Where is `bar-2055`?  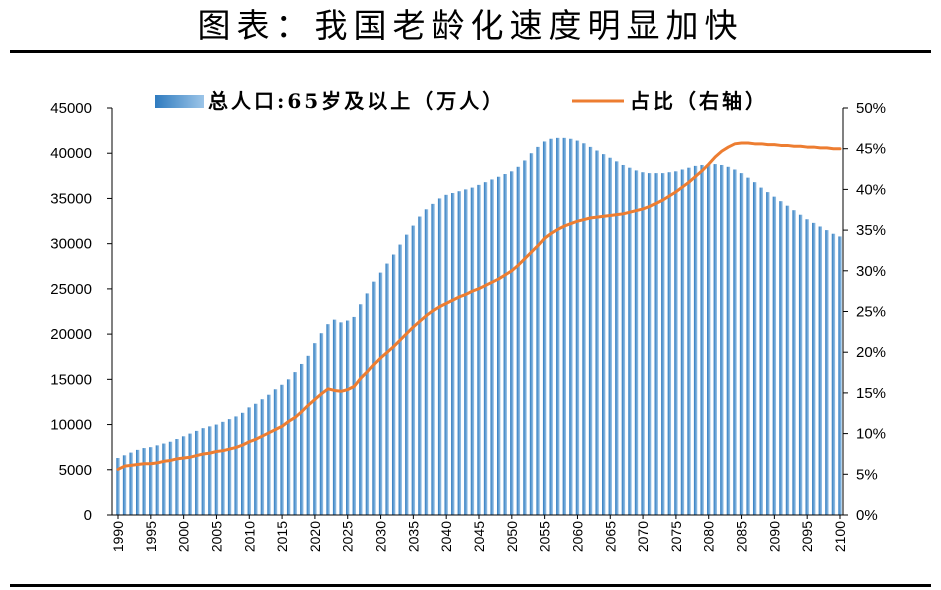 bar-2055 is located at coordinates (544, 328).